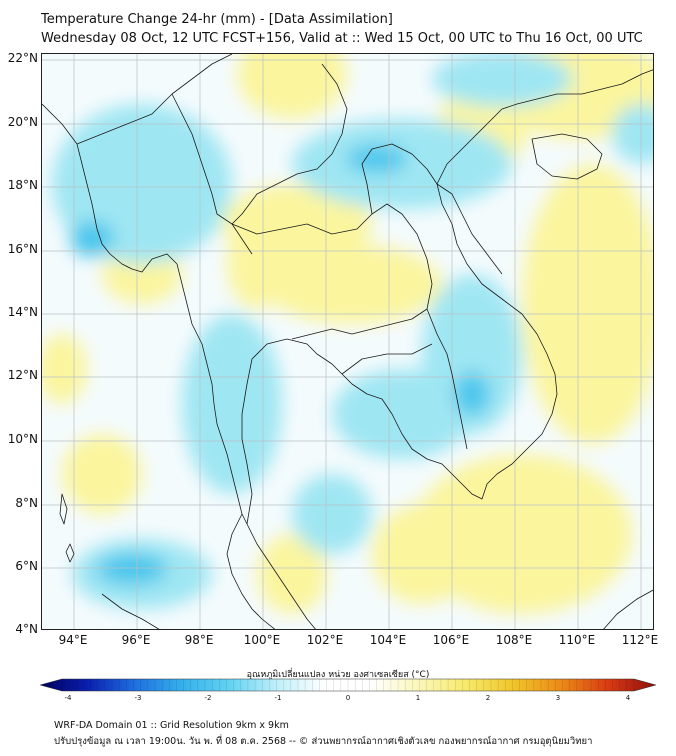 The height and width of the screenshot is (756, 676). What do you see at coordinates (22, 312) in the screenshot?
I see `latitude-label: 14°N` at bounding box center [22, 312].